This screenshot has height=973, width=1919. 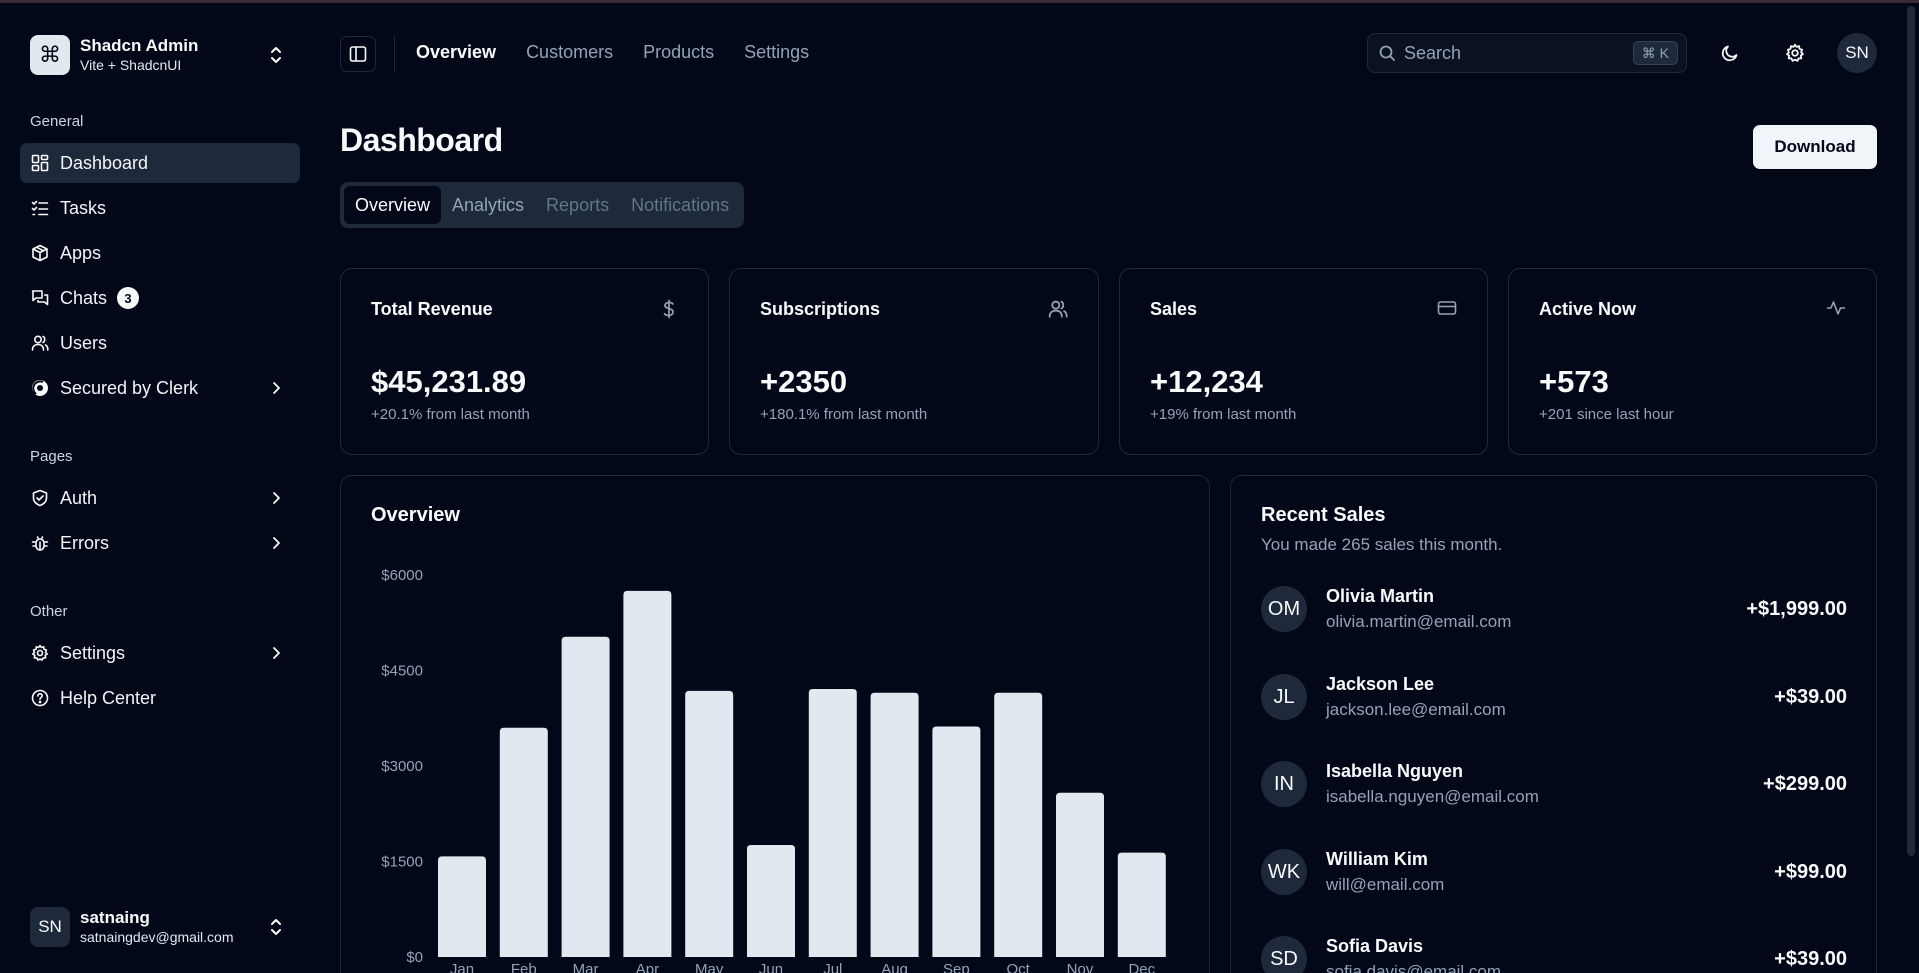 What do you see at coordinates (1815, 147) in the screenshot?
I see `download-button: Download` at bounding box center [1815, 147].